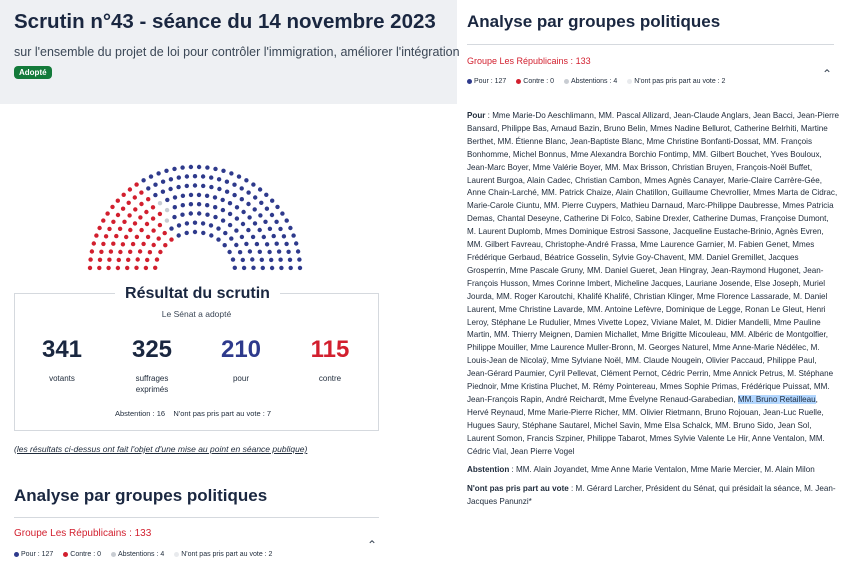  What do you see at coordinates (330, 378) in the screenshot?
I see `contre-label: contre` at bounding box center [330, 378].